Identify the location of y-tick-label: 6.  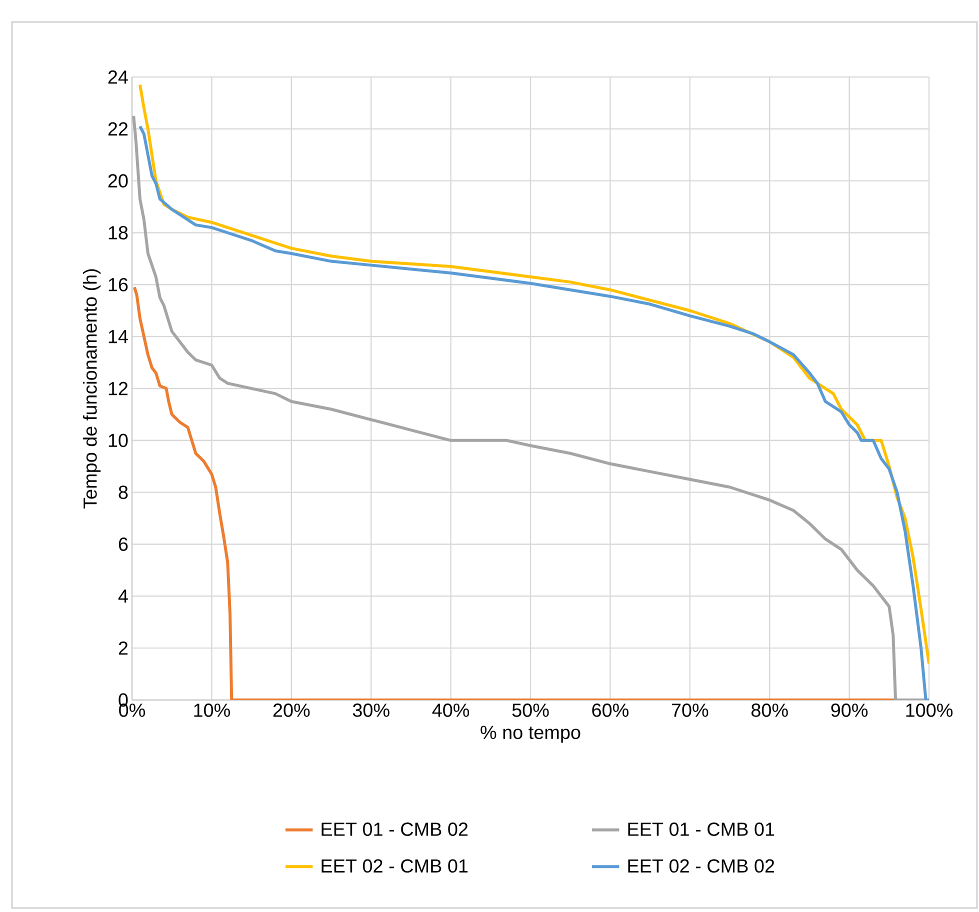
(123, 544).